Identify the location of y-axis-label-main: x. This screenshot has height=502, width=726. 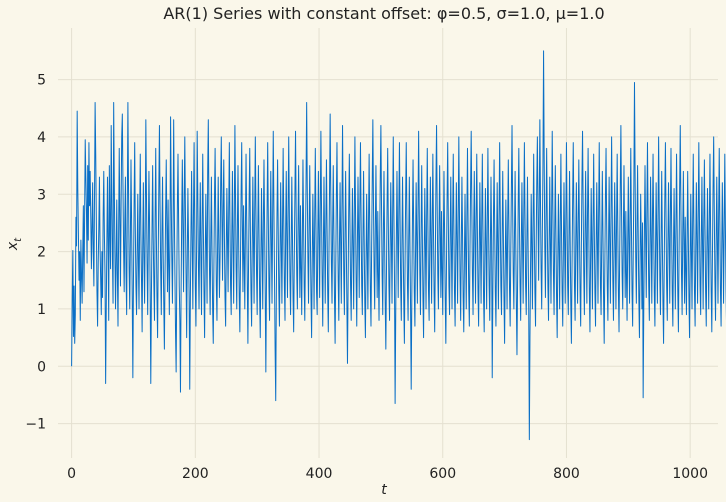
(13, 246).